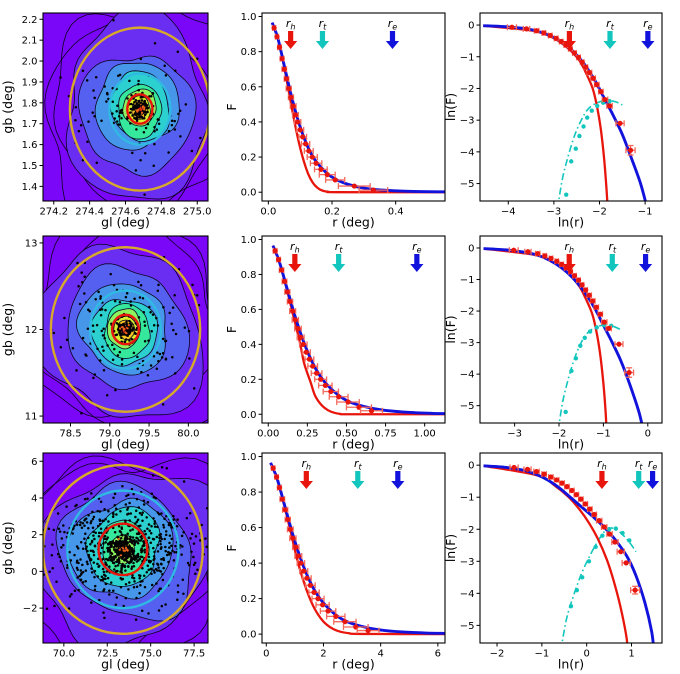 Image resolution: width=680 pixels, height=674 pixels. What do you see at coordinates (639, 464) in the screenshot?
I see `arrow-label-r-t: rt` at bounding box center [639, 464].